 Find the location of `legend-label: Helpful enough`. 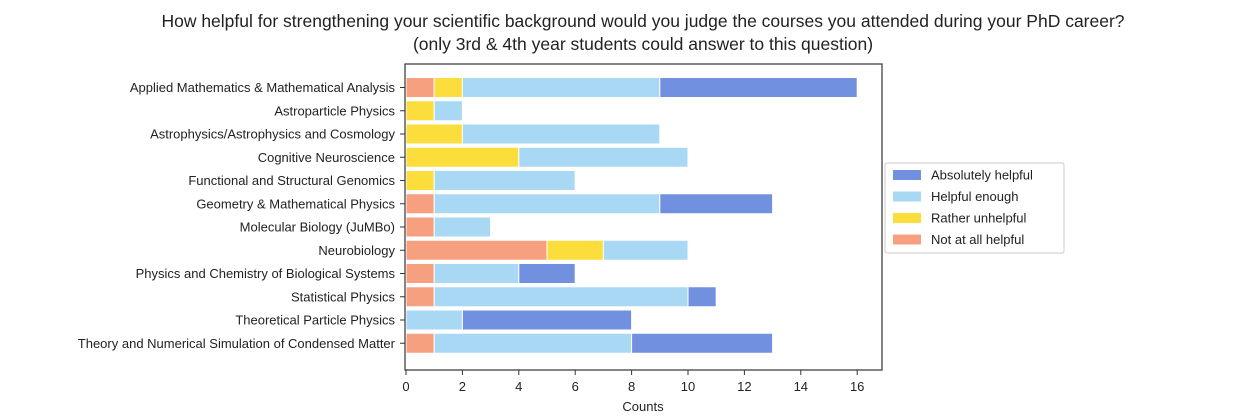

legend-label: Helpful enough is located at coordinates (974, 196).